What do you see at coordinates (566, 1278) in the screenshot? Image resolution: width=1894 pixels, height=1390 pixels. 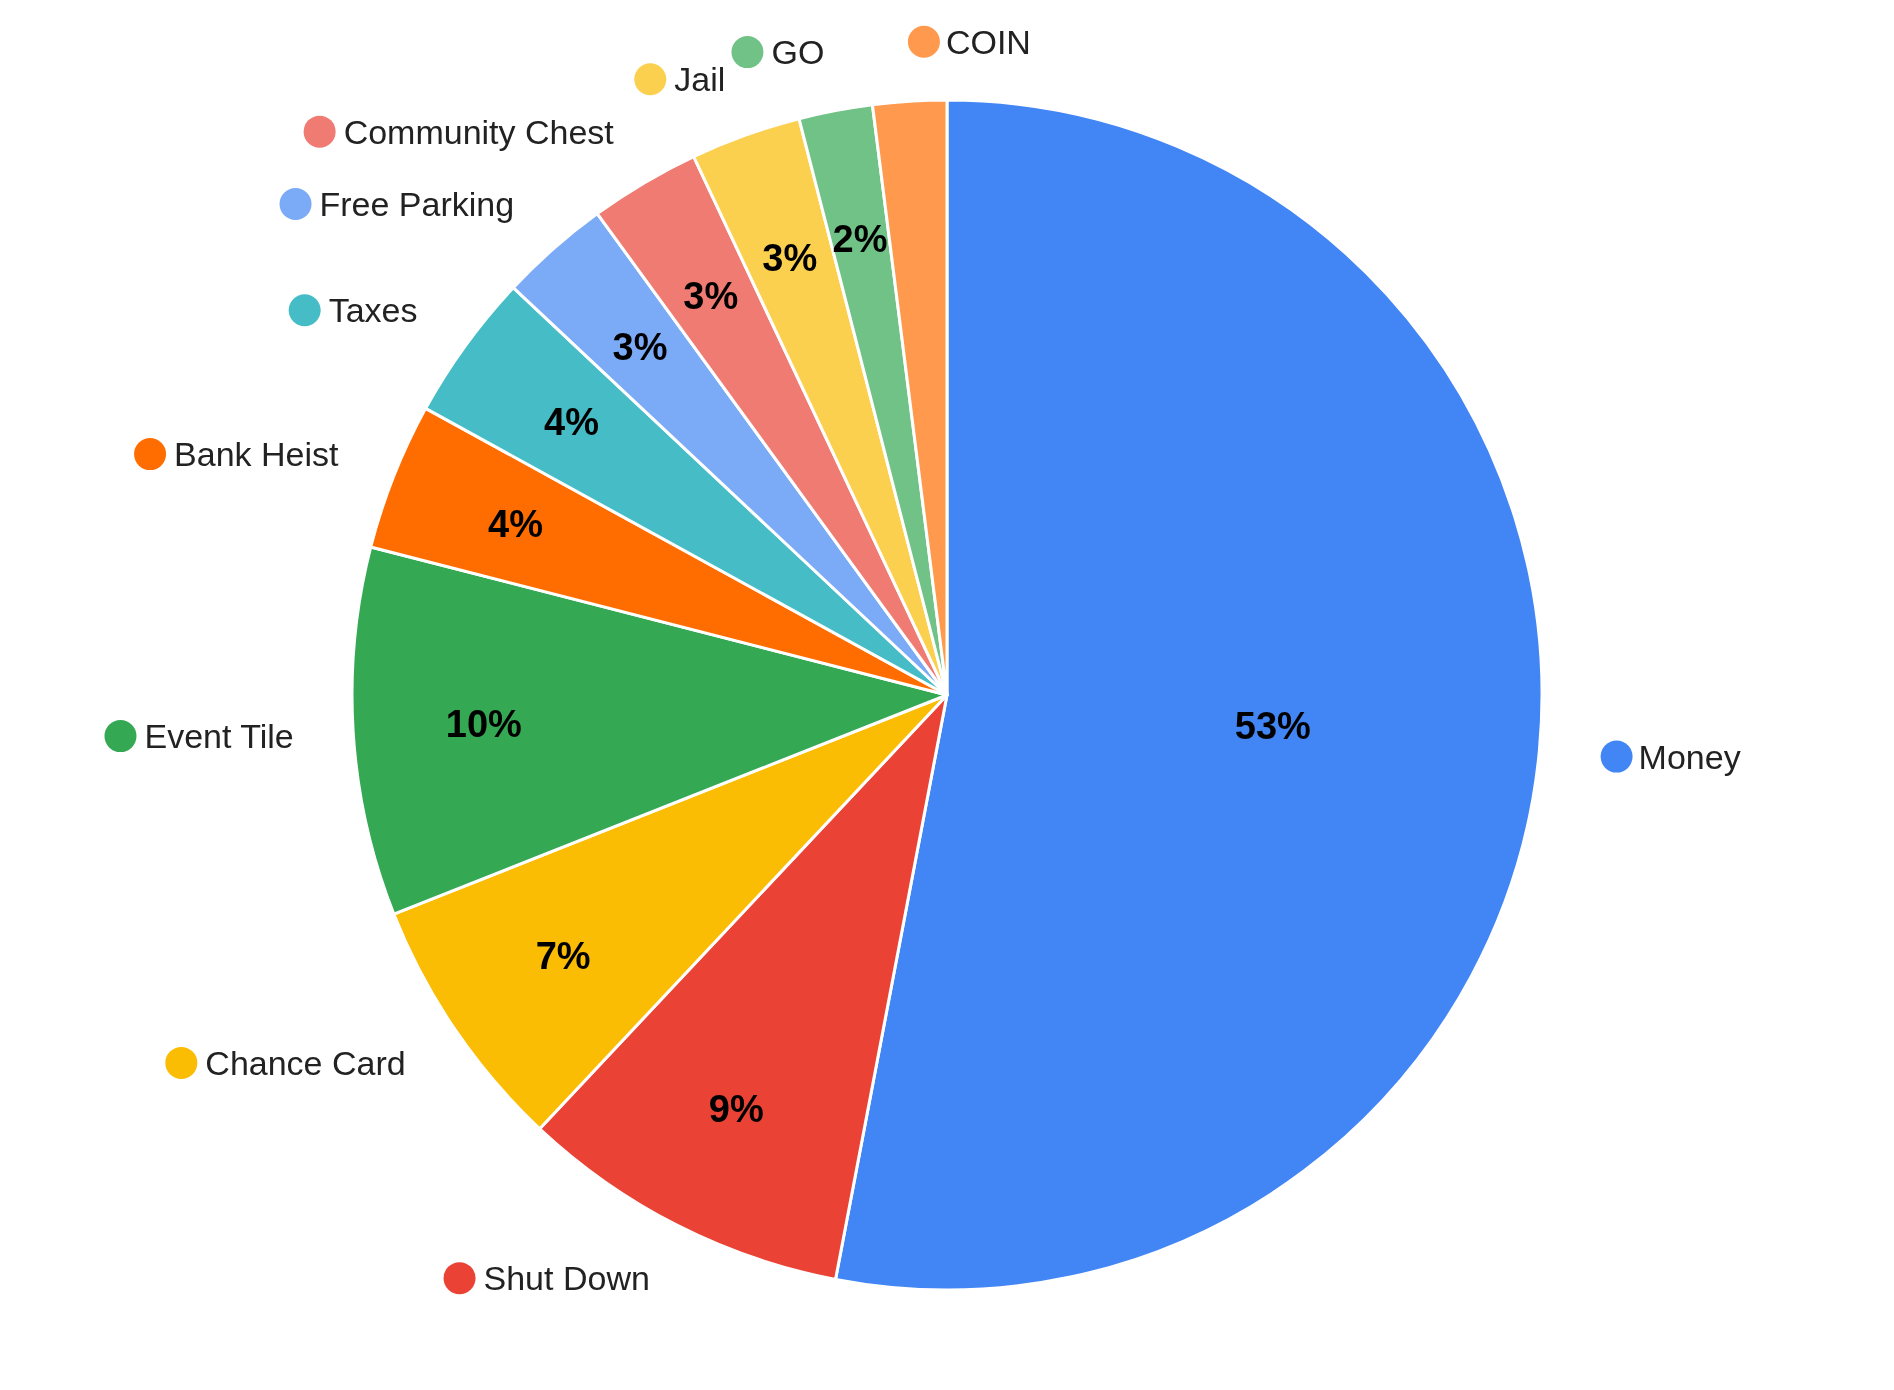 I see `legend-label: Shut Down` at bounding box center [566, 1278].